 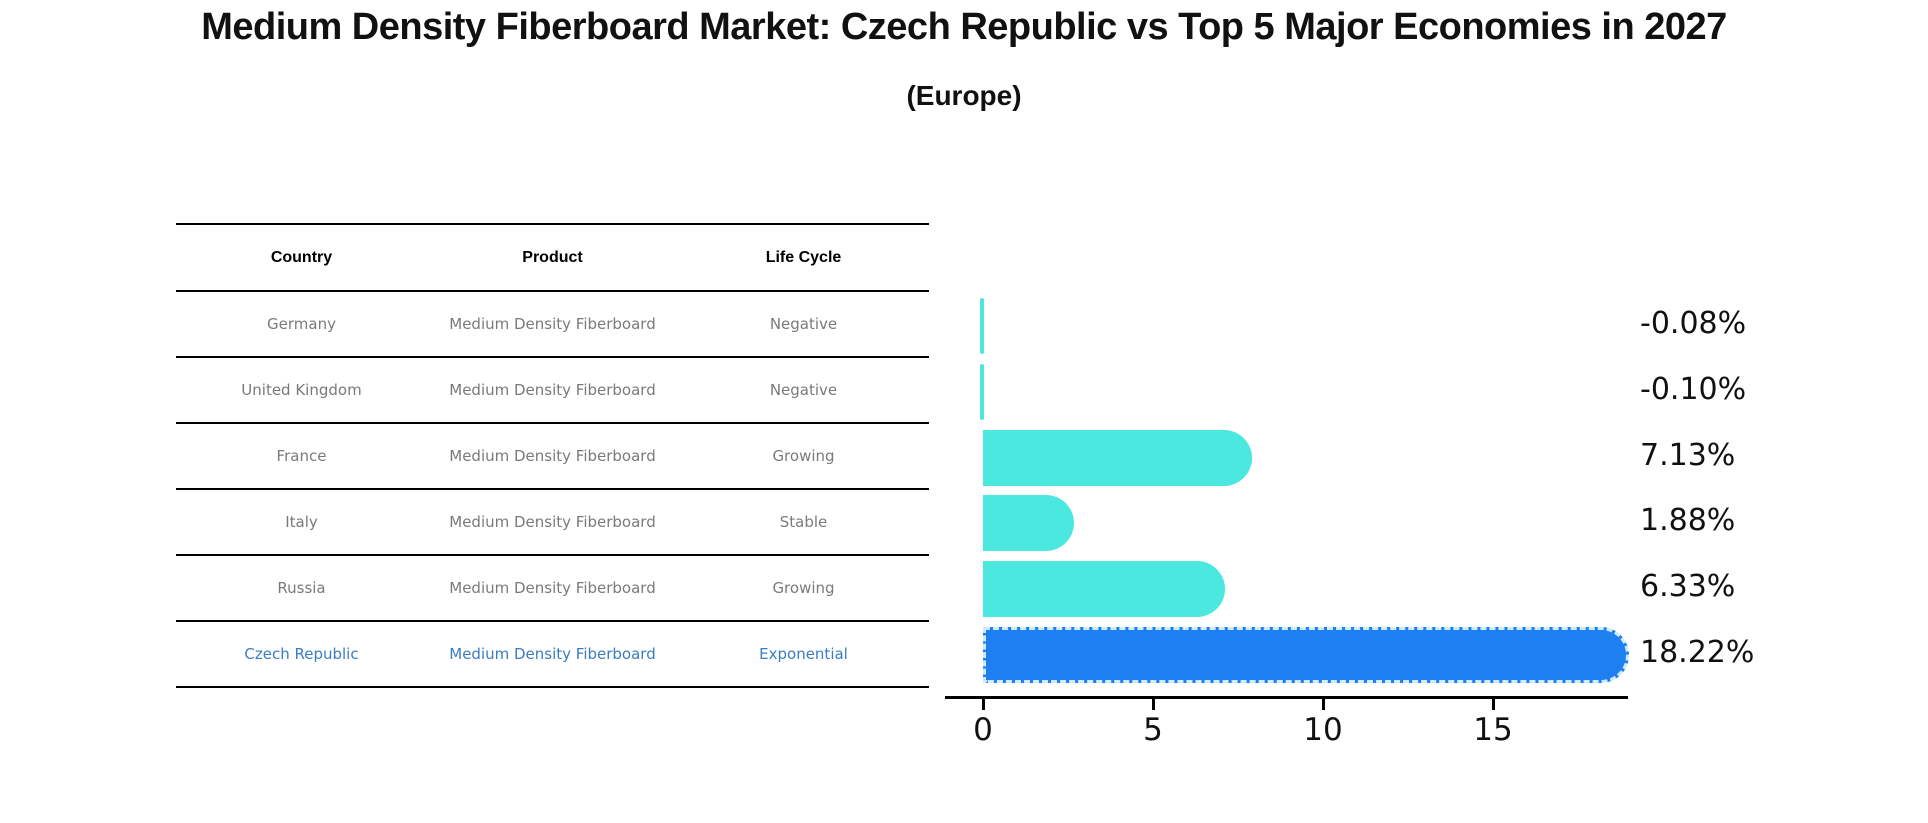 What do you see at coordinates (1323, 730) in the screenshot?
I see `x-axis-tick-label: 10` at bounding box center [1323, 730].